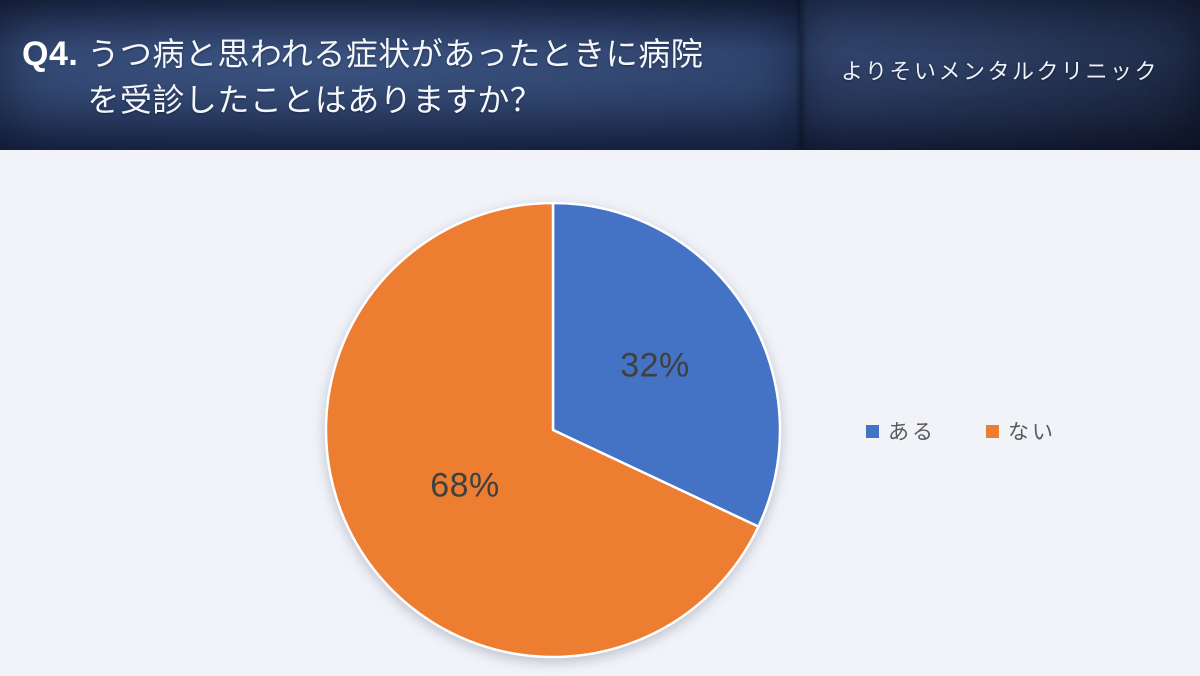  I want to click on question-panel: Q4. うつ病と思われる症状があったときに病院 を受診したことはありますか？, so click(400, 75).